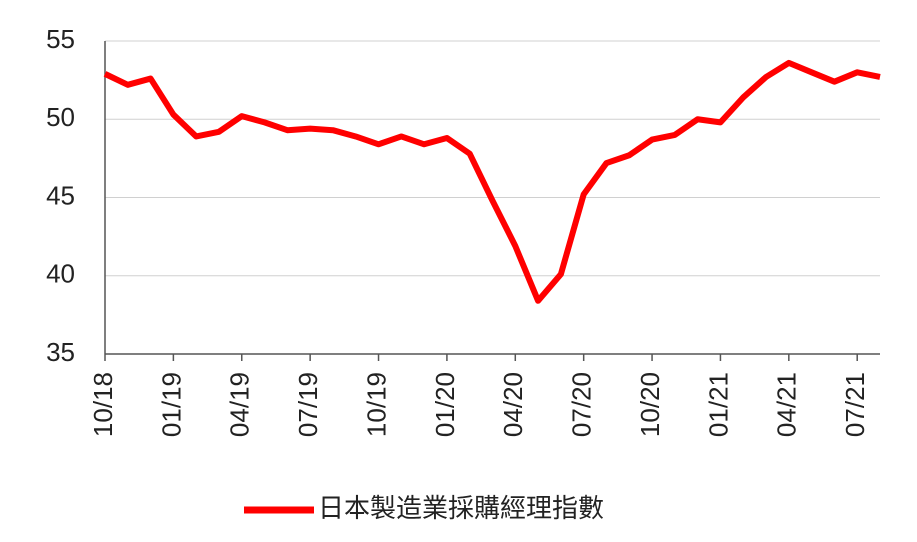 Image resolution: width=917 pixels, height=542 pixels. Describe the element at coordinates (445, 404) in the screenshot. I see `x-tick-label: 01/20` at that location.